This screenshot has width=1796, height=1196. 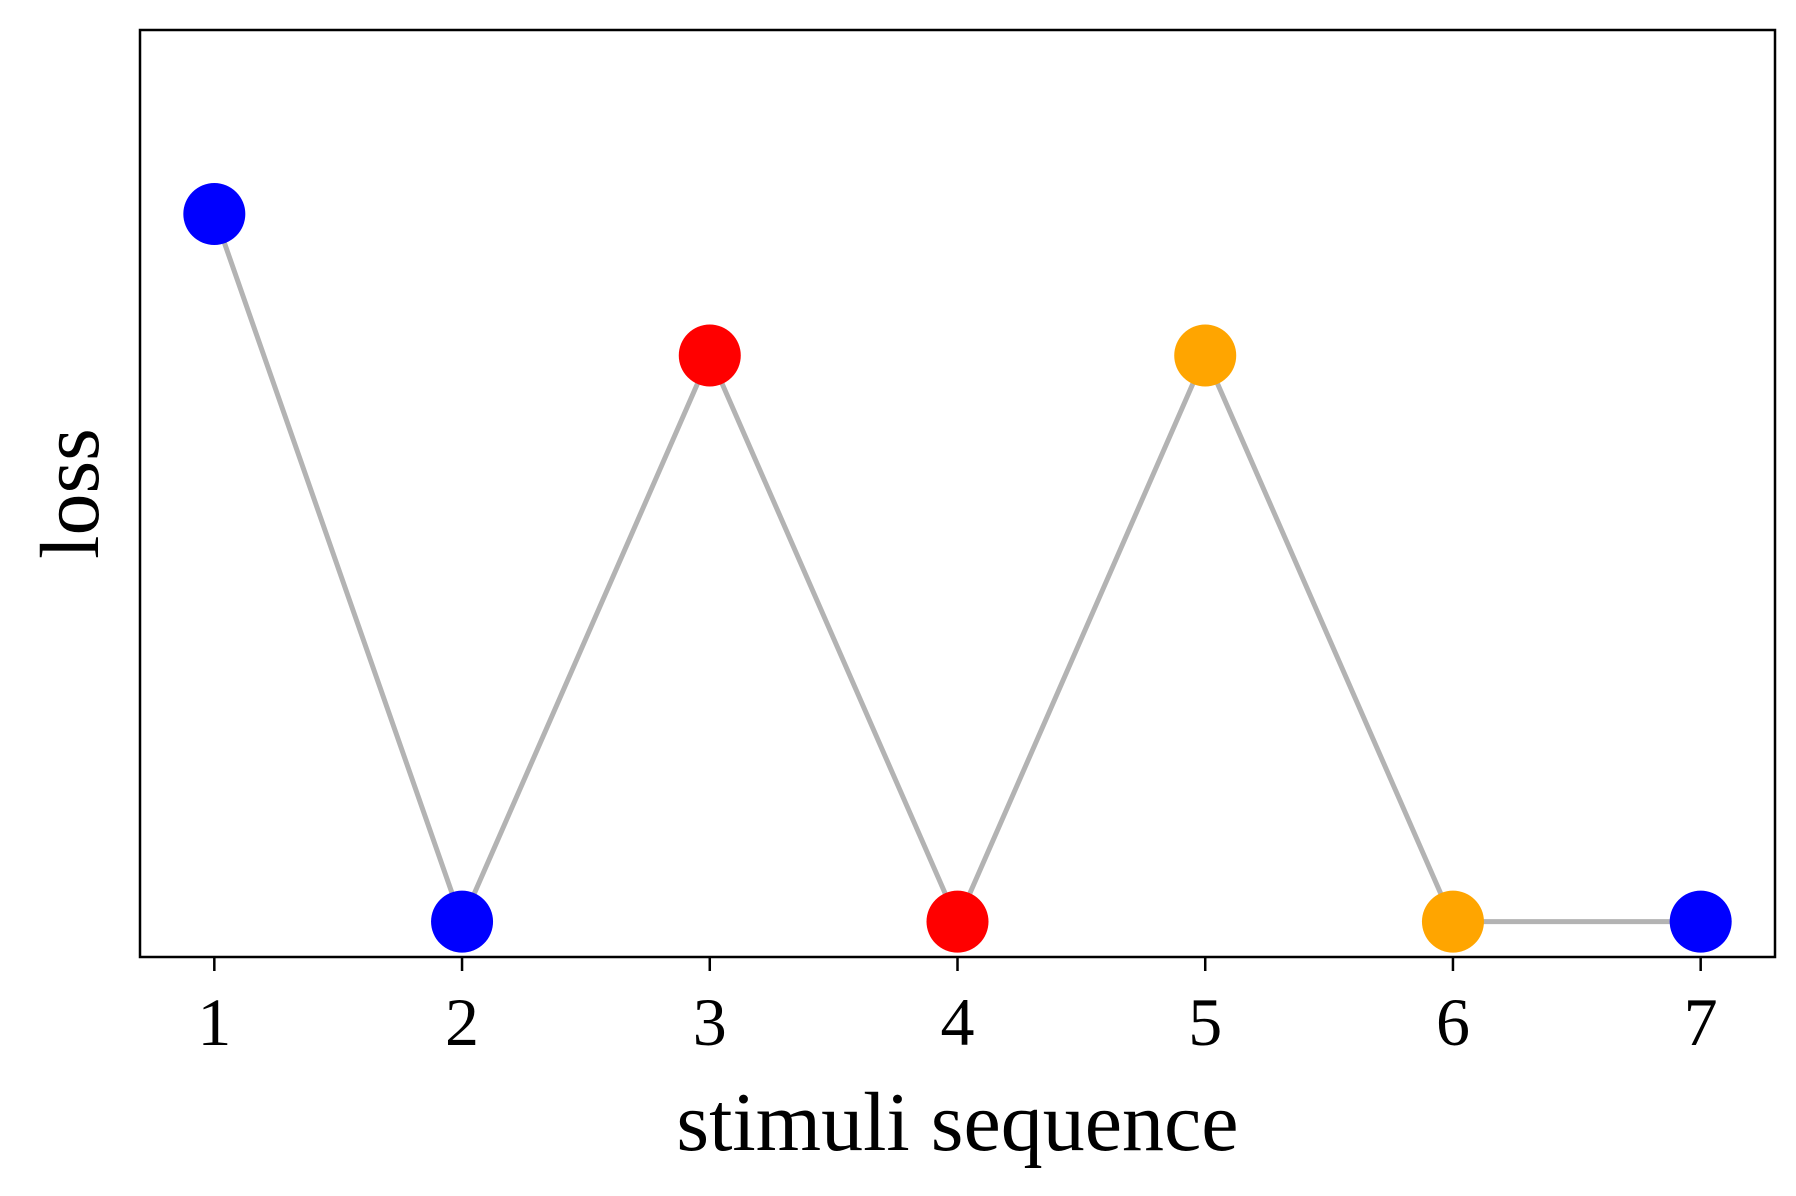 What do you see at coordinates (710, 1022) in the screenshot?
I see `x-tick-label: 3` at bounding box center [710, 1022].